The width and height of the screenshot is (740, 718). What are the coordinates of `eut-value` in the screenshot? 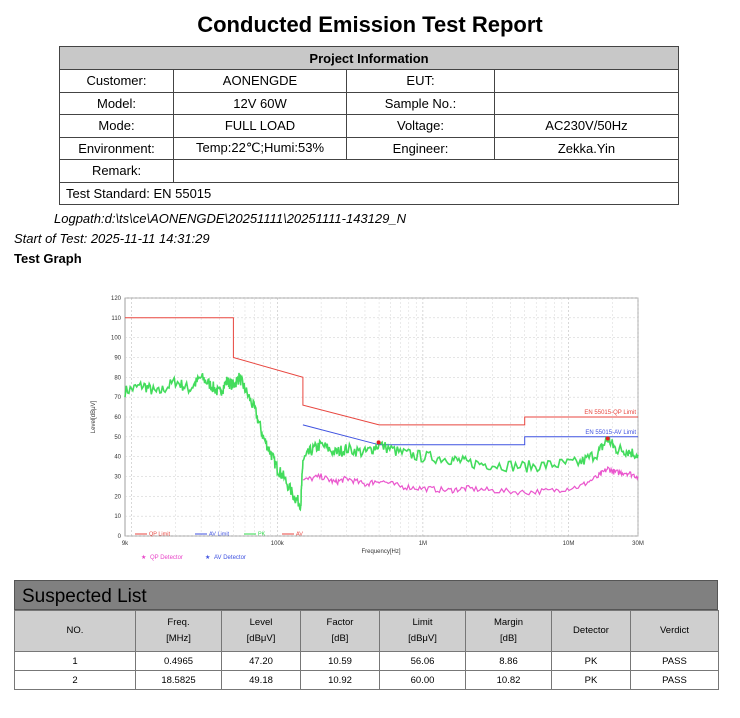 It's located at (586, 81).